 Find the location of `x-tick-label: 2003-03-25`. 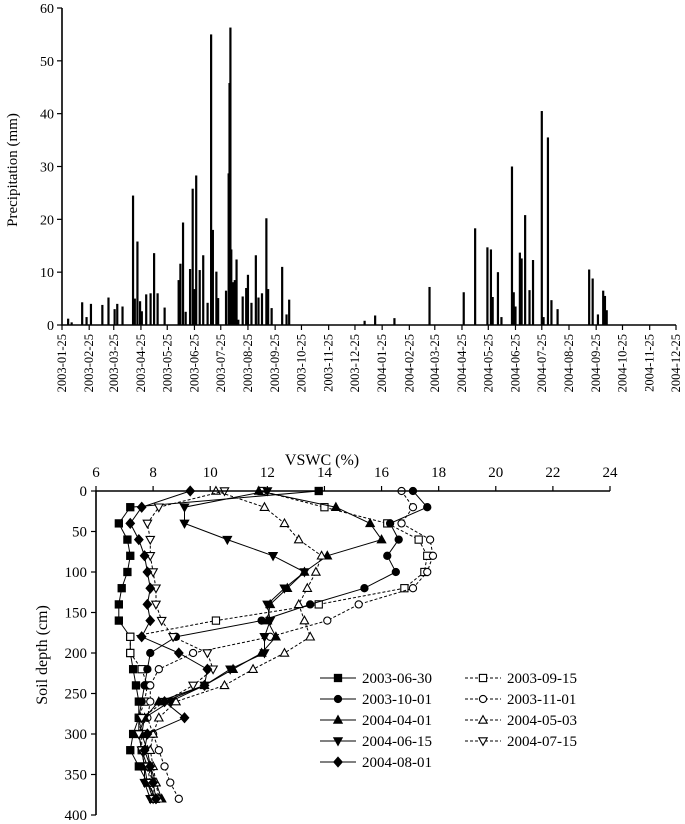

x-tick-label: 2003-03-25 is located at coordinates (114, 363).